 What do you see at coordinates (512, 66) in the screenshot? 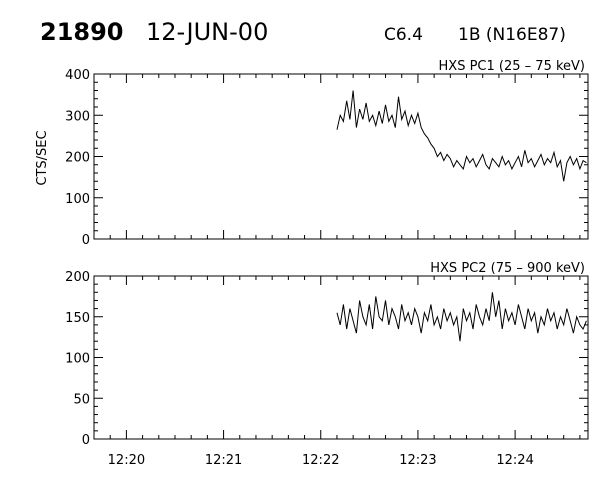
I see `panel-pc1-title: HXS PC1 (25 – 75 keV)` at bounding box center [512, 66].